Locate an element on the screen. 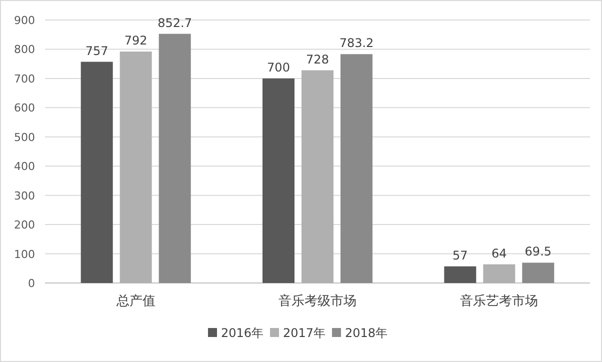  data-label: 700 is located at coordinates (278, 67).